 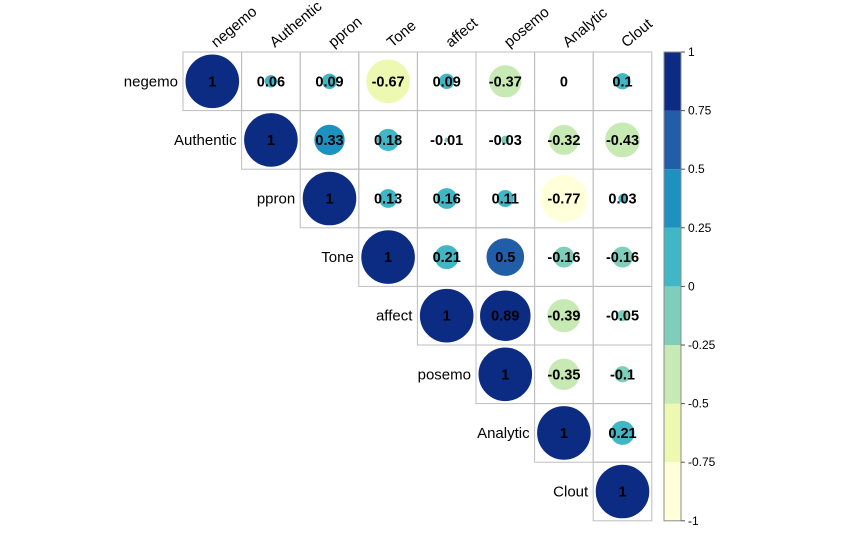 I want to click on correlation-value: -0.01, so click(x=446, y=141).